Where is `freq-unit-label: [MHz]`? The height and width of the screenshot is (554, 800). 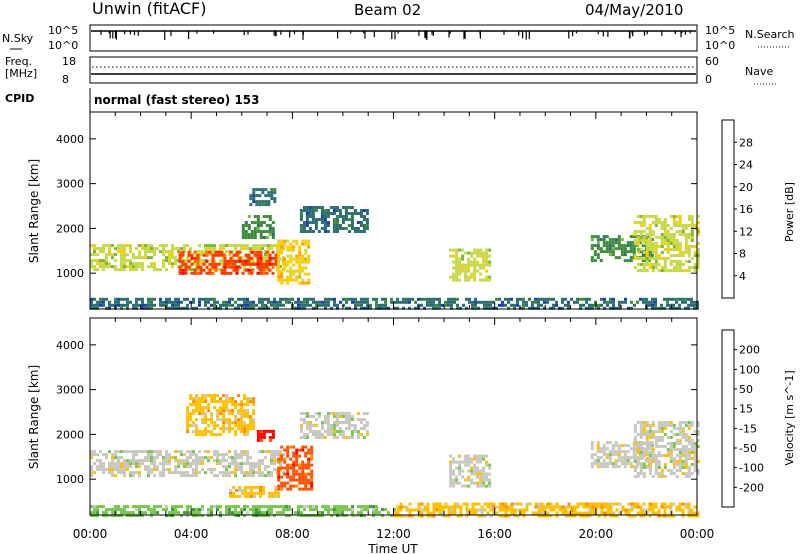 freq-unit-label: [MHz] is located at coordinates (21, 73).